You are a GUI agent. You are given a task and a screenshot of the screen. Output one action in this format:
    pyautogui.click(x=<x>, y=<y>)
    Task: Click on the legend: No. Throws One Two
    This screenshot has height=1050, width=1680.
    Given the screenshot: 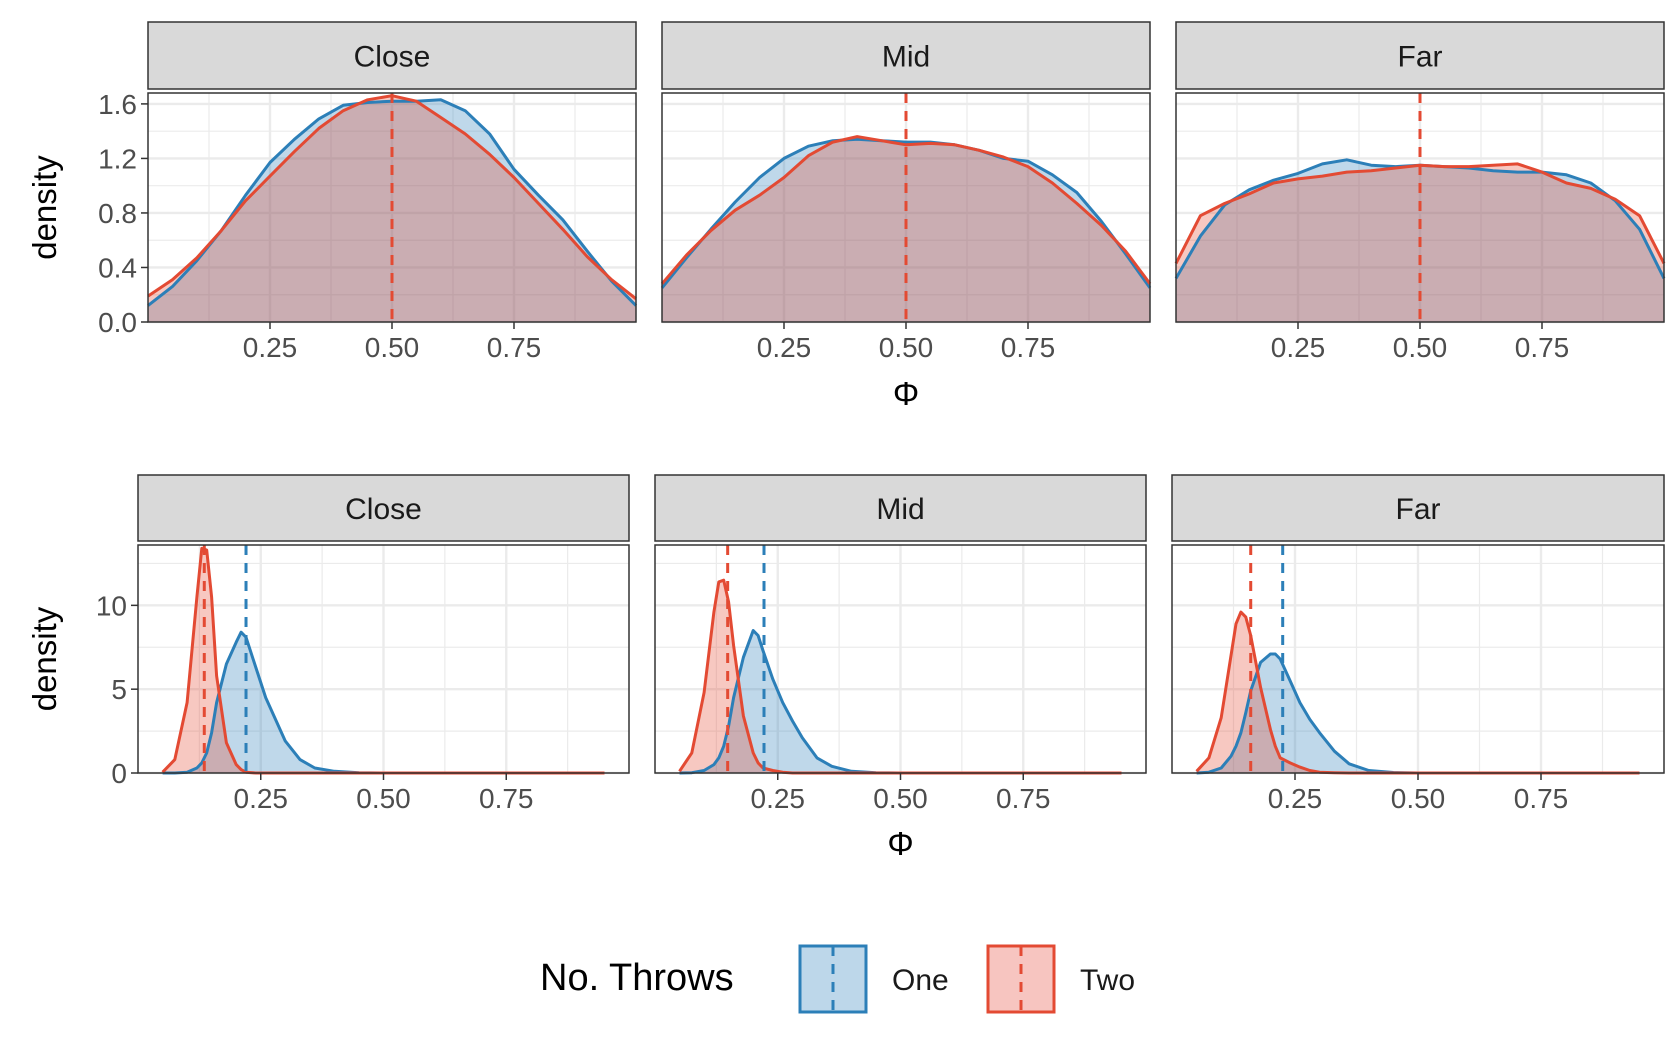 What is the action you would take?
    pyautogui.click(x=837, y=979)
    